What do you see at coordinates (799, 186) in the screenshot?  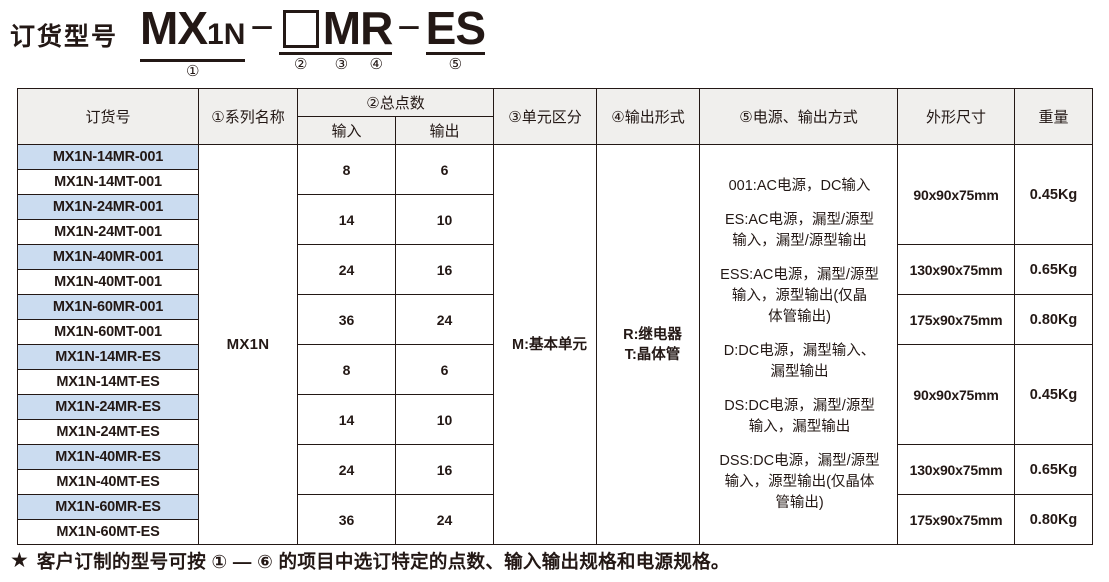 I see `power-option: 001:AC电源，DC输入` at bounding box center [799, 186].